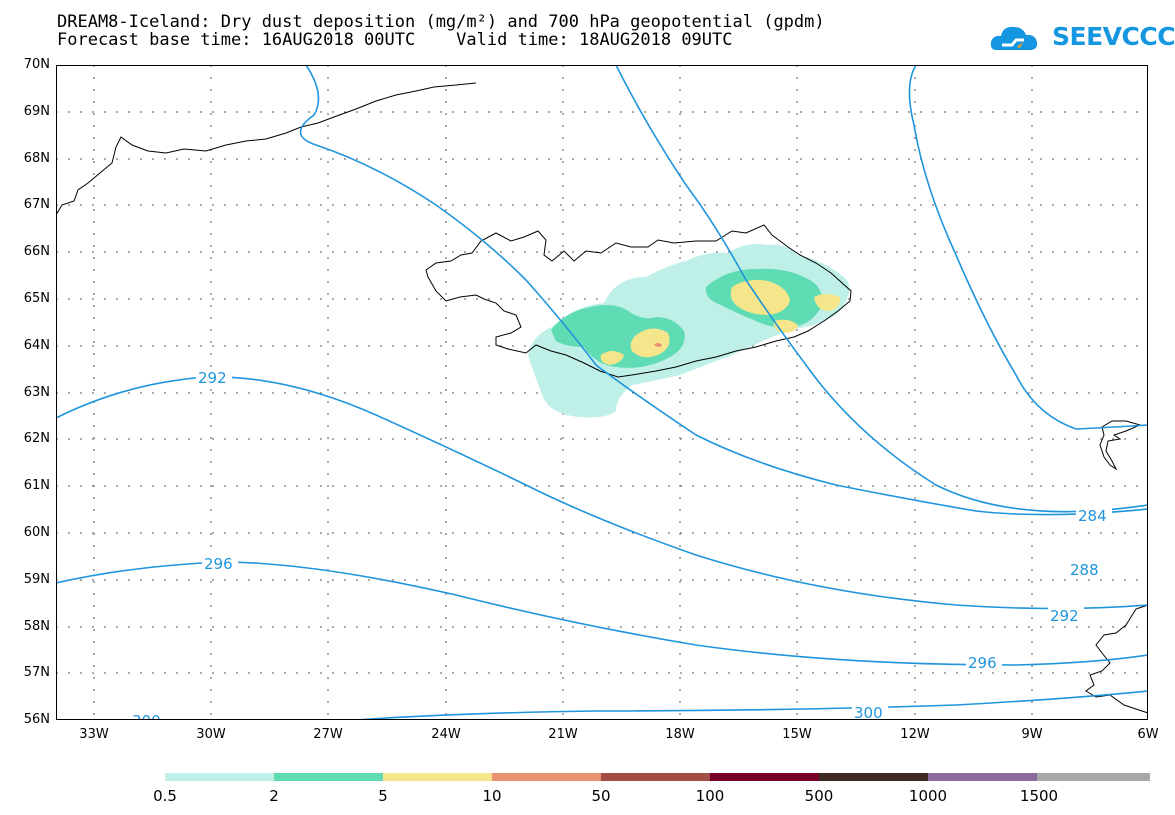  Describe the element at coordinates (36, 626) in the screenshot. I see `lat-label: 58N` at that location.